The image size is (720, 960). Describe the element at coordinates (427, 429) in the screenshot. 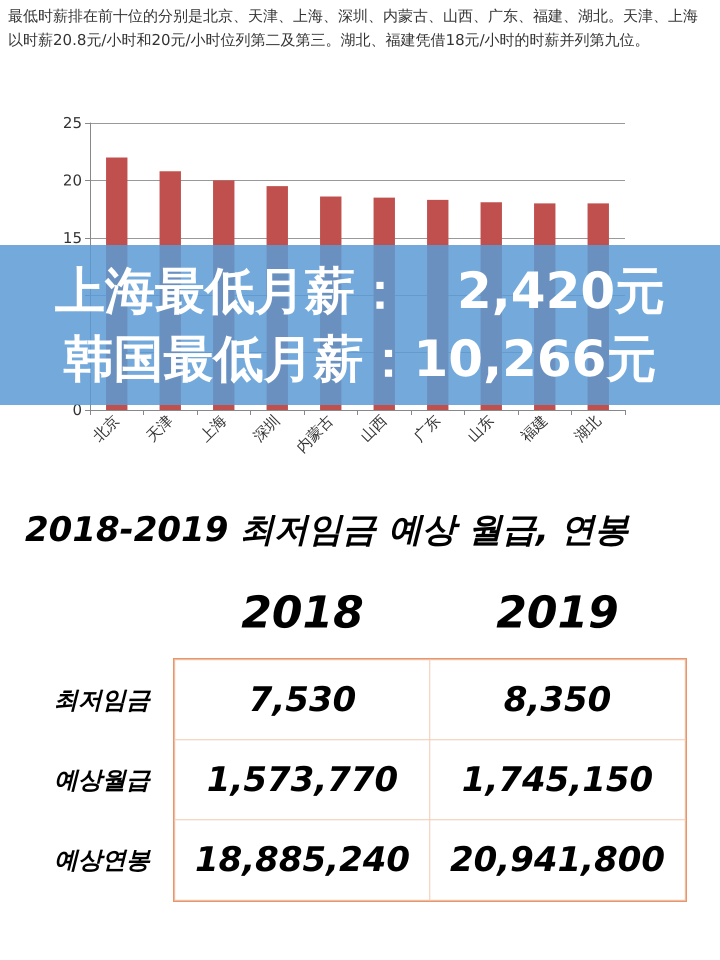

I see `x-tick-label: 广东` at that location.